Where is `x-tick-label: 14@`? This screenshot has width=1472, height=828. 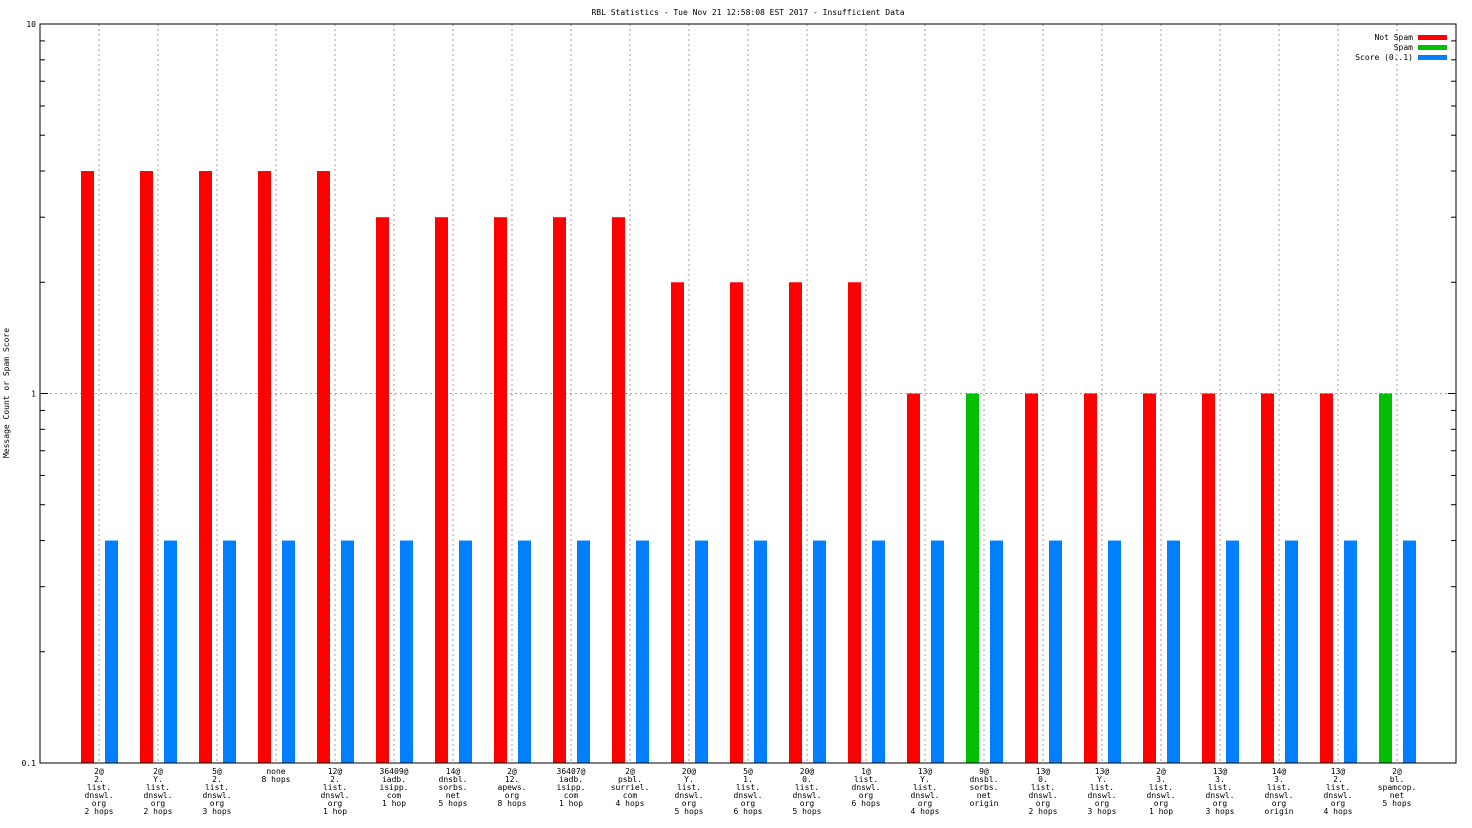 x-tick-label: 14@ is located at coordinates (1279, 771).